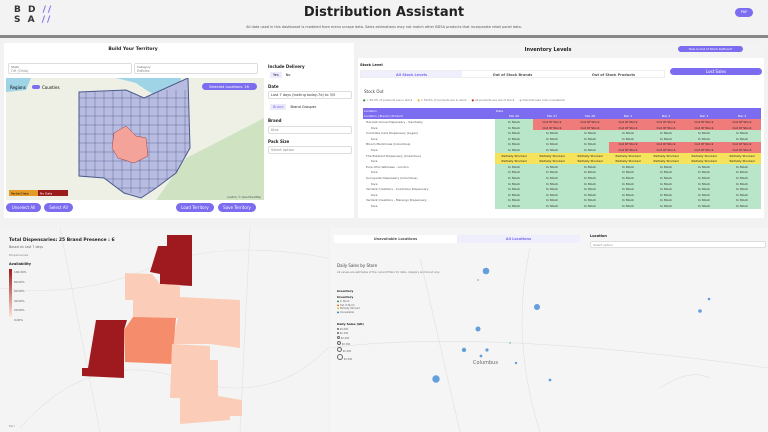  Describe the element at coordinates (396, 200) in the screenshot. I see `location-name: Verdant Creations - Marengo Dispensary` at that location.